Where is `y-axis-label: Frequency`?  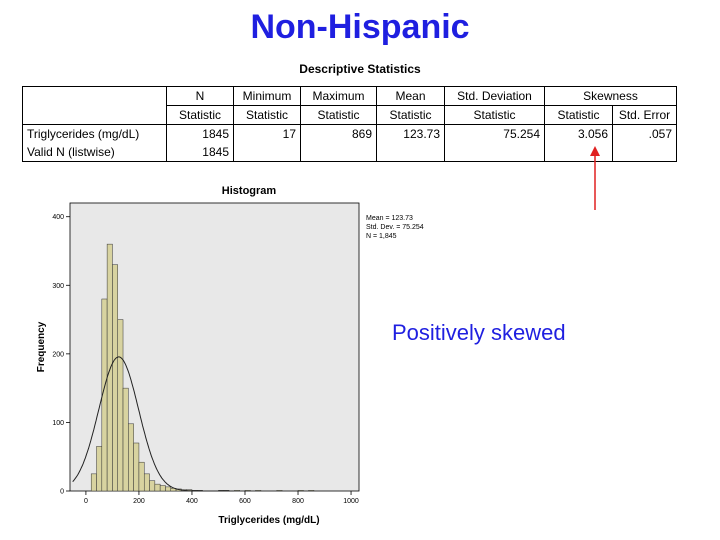
y-axis-label: Frequency is located at coordinates (41, 346).